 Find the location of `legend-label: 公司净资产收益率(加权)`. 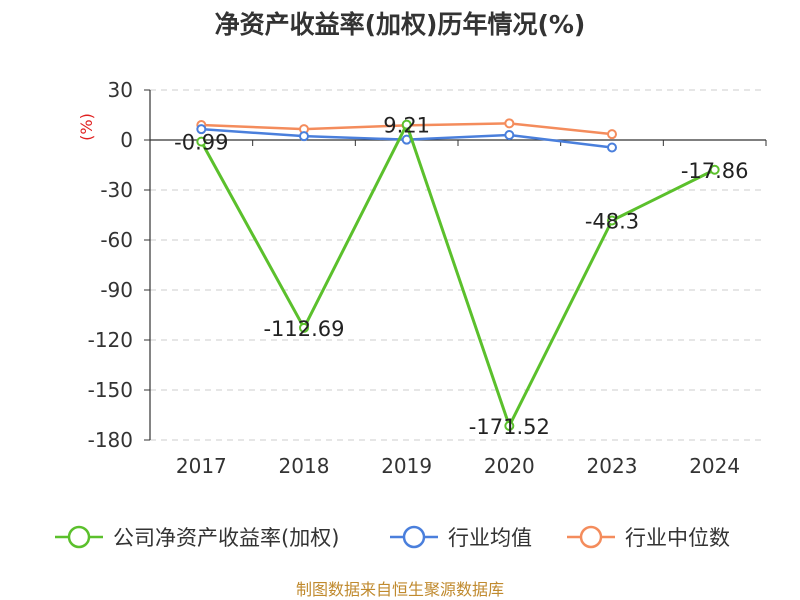

legend-label: 公司净资产收益率(加权) is located at coordinates (226, 538).